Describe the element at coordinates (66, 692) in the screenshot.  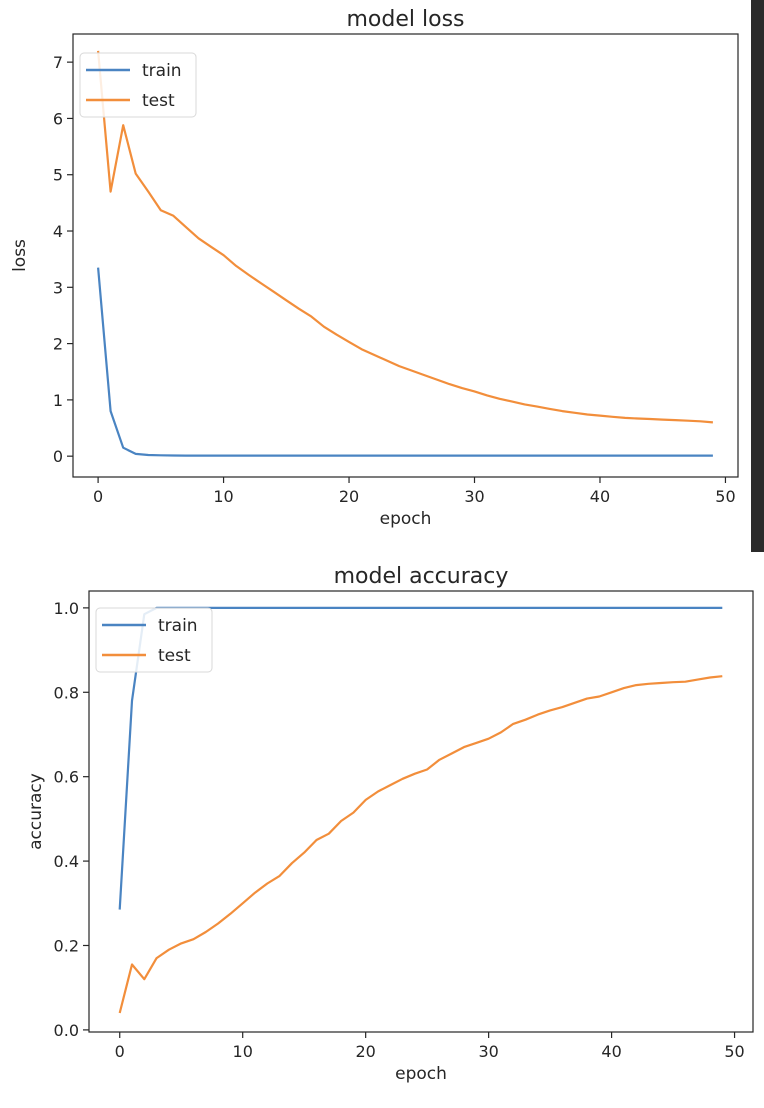
I see `y-tick-label: 0.8` at that location.